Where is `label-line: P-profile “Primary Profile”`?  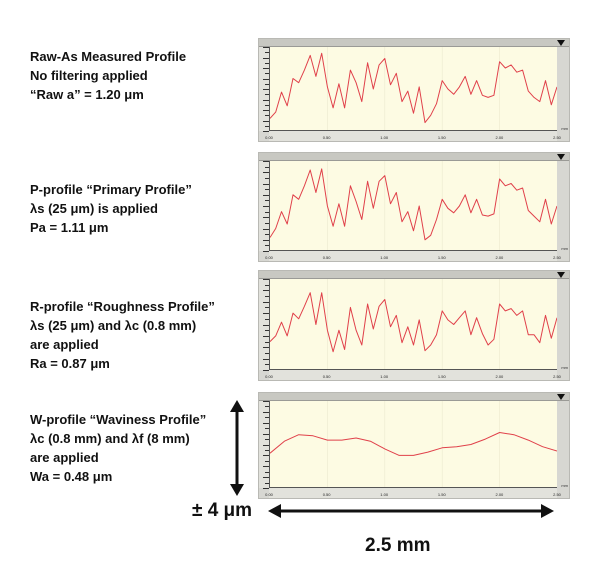 label-line: P-profile “Primary Profile” is located at coordinates (111, 189).